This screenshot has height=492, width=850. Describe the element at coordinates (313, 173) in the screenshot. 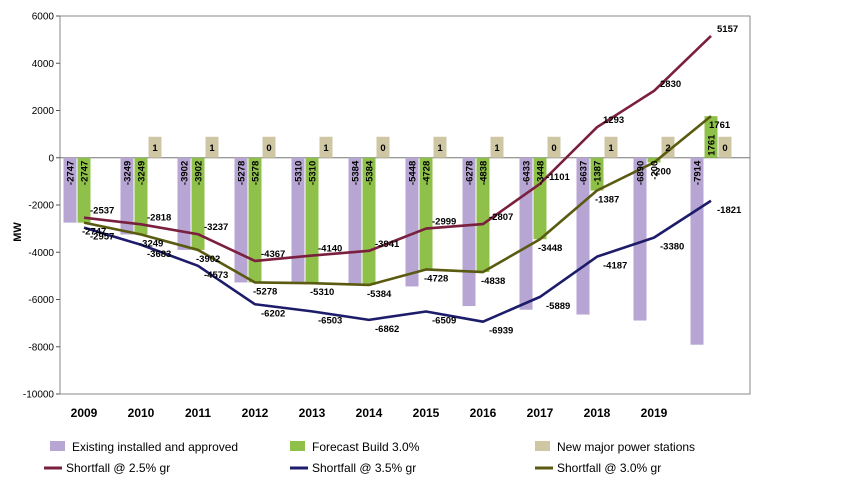

I see `data-label-forecast: -5310` at that location.